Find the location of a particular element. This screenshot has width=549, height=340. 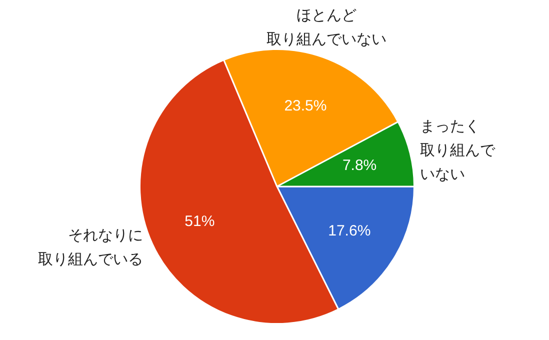

slice-label: まったく取り組んでいない is located at coordinates (458, 150).